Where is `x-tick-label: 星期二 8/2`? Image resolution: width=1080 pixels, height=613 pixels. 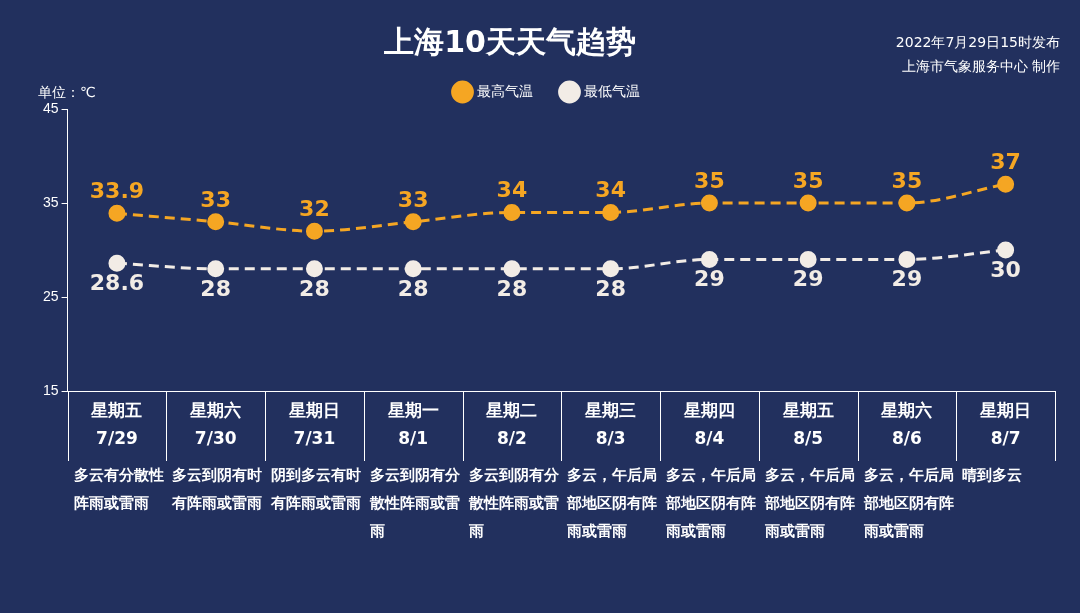 x-tick-label: 星期二 8/2 is located at coordinates (511, 424).